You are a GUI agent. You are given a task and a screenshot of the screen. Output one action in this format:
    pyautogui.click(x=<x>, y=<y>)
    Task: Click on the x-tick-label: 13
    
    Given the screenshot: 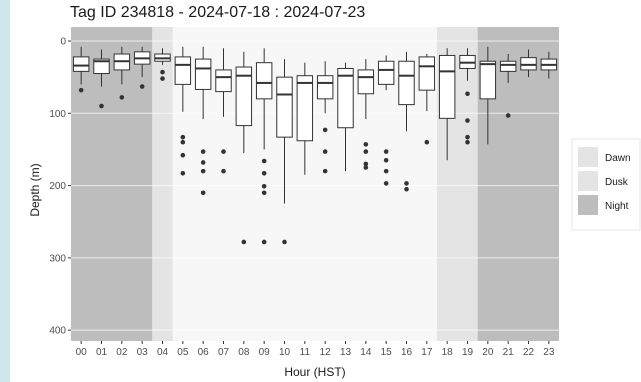 What is the action you would take?
    pyautogui.click(x=346, y=352)
    